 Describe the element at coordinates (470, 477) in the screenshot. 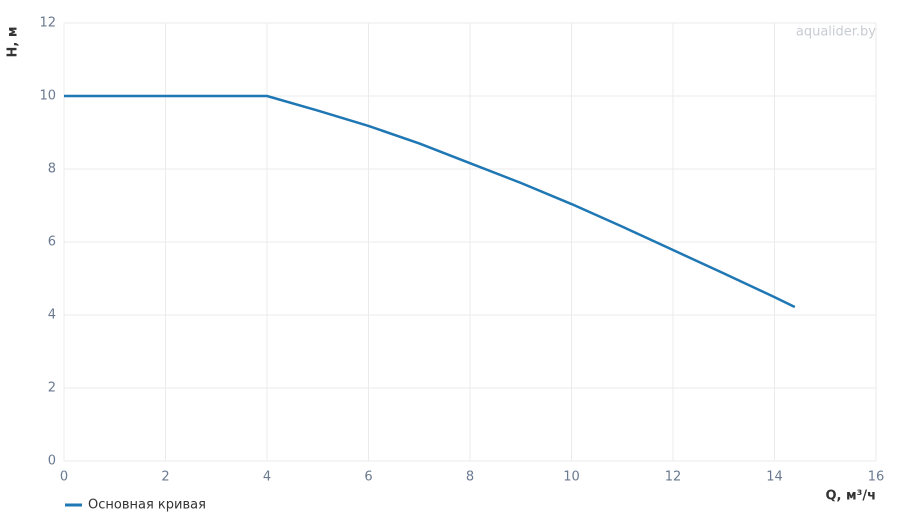

I see `x-tick-label: 8` at that location.